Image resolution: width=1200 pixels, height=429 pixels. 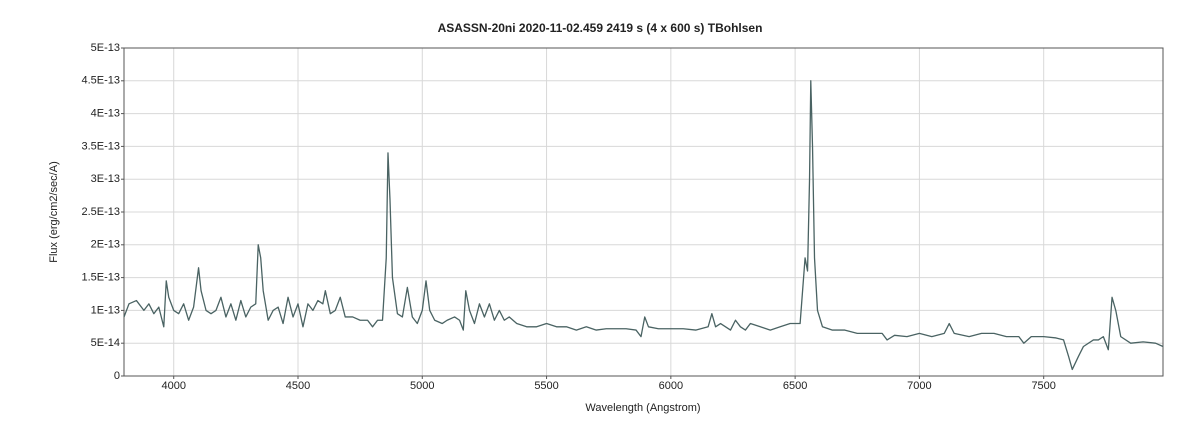 What do you see at coordinates (100, 146) in the screenshot?
I see `y-tick-label: 3.5E-13` at bounding box center [100, 146].